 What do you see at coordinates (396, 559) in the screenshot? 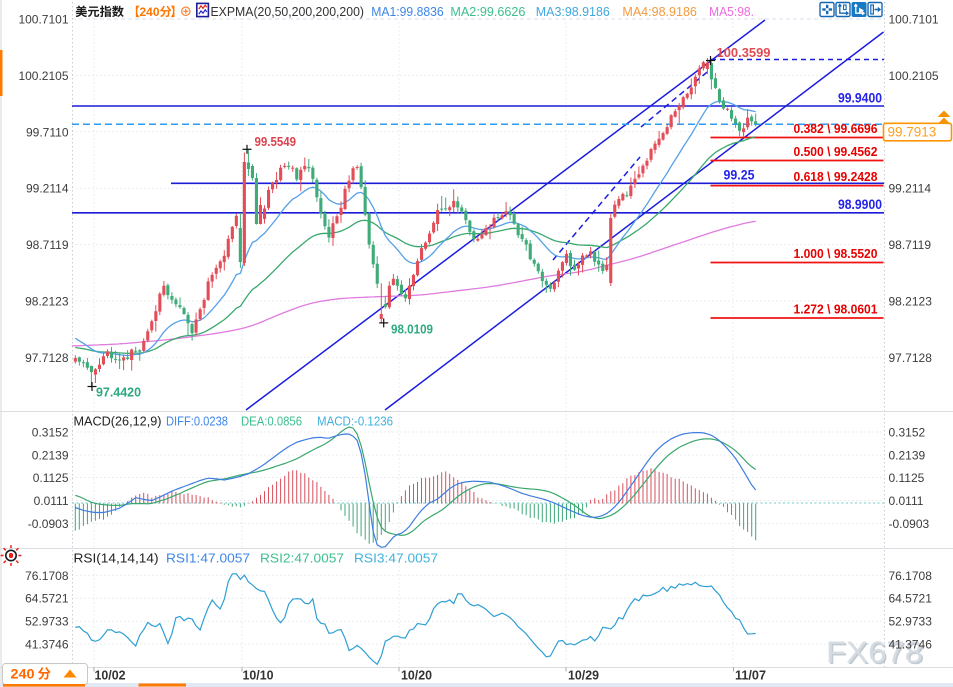
I see `svg-text: RSI3:47.0057` at bounding box center [396, 559].